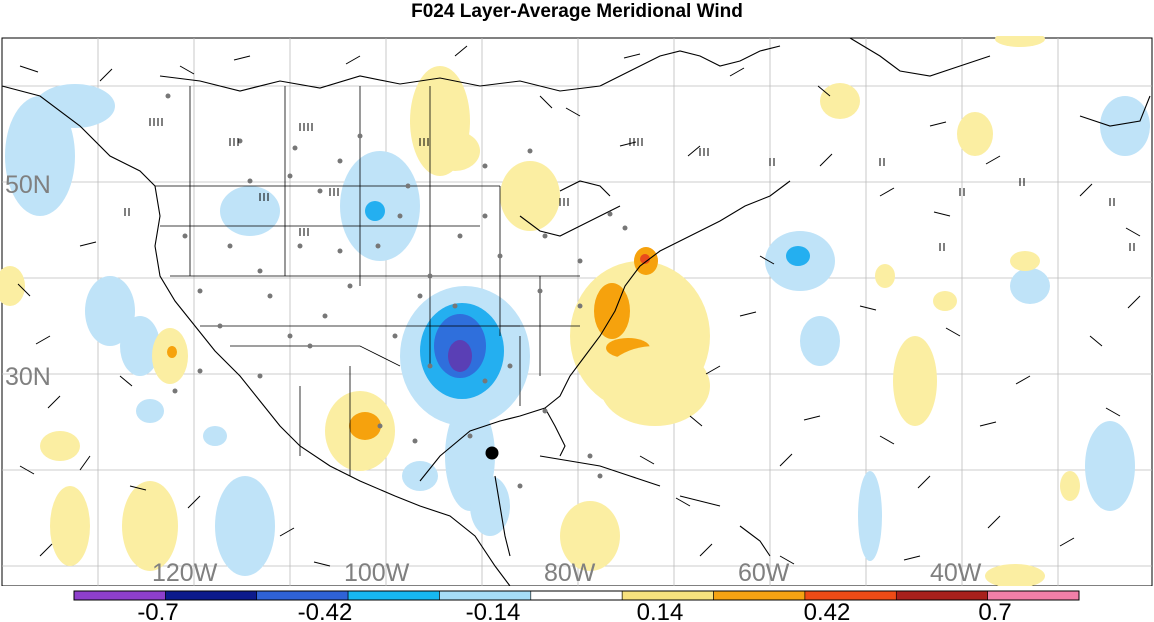 The height and width of the screenshot is (622, 1154). I want to click on lat-label-50n: 50N, so click(28, 185).